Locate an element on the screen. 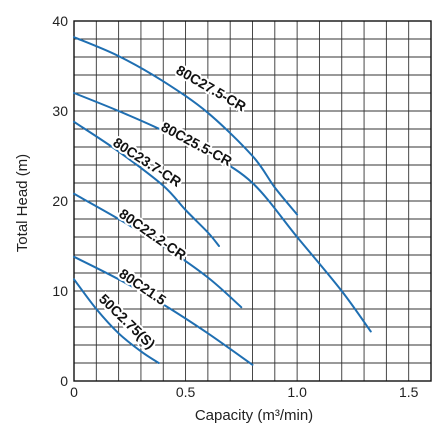  curve-label-0: 80C27.5-CR is located at coordinates (211, 88).